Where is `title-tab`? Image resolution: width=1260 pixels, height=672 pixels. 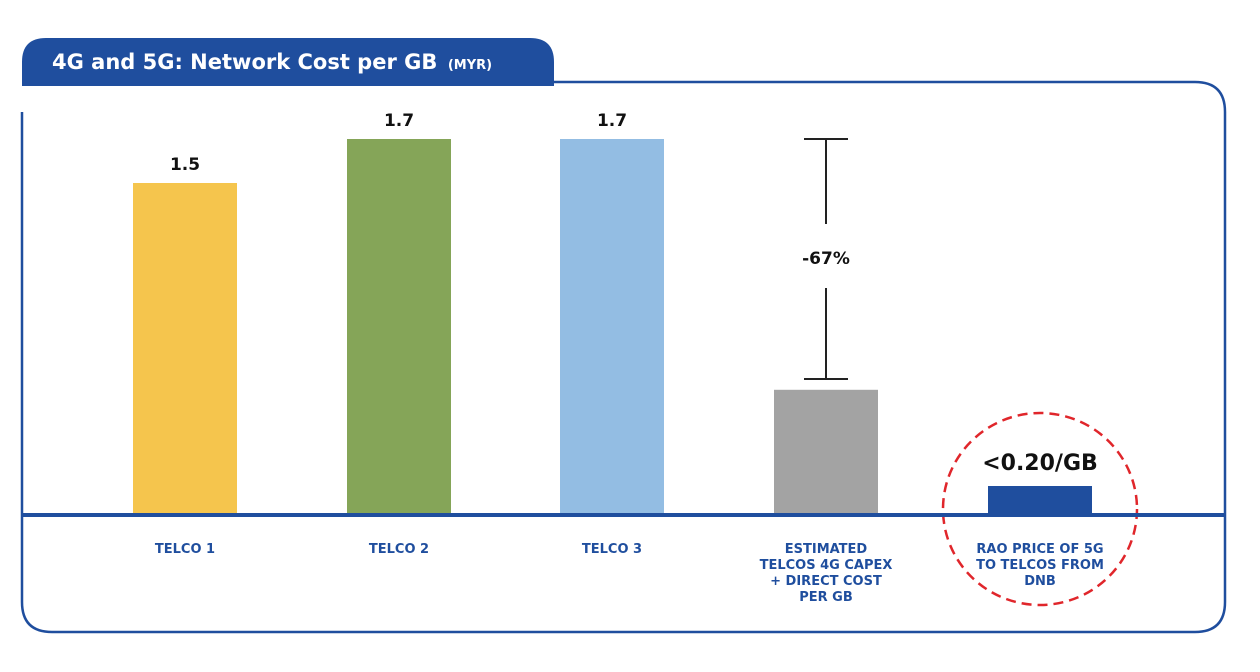 title-tab is located at coordinates (288, 62).